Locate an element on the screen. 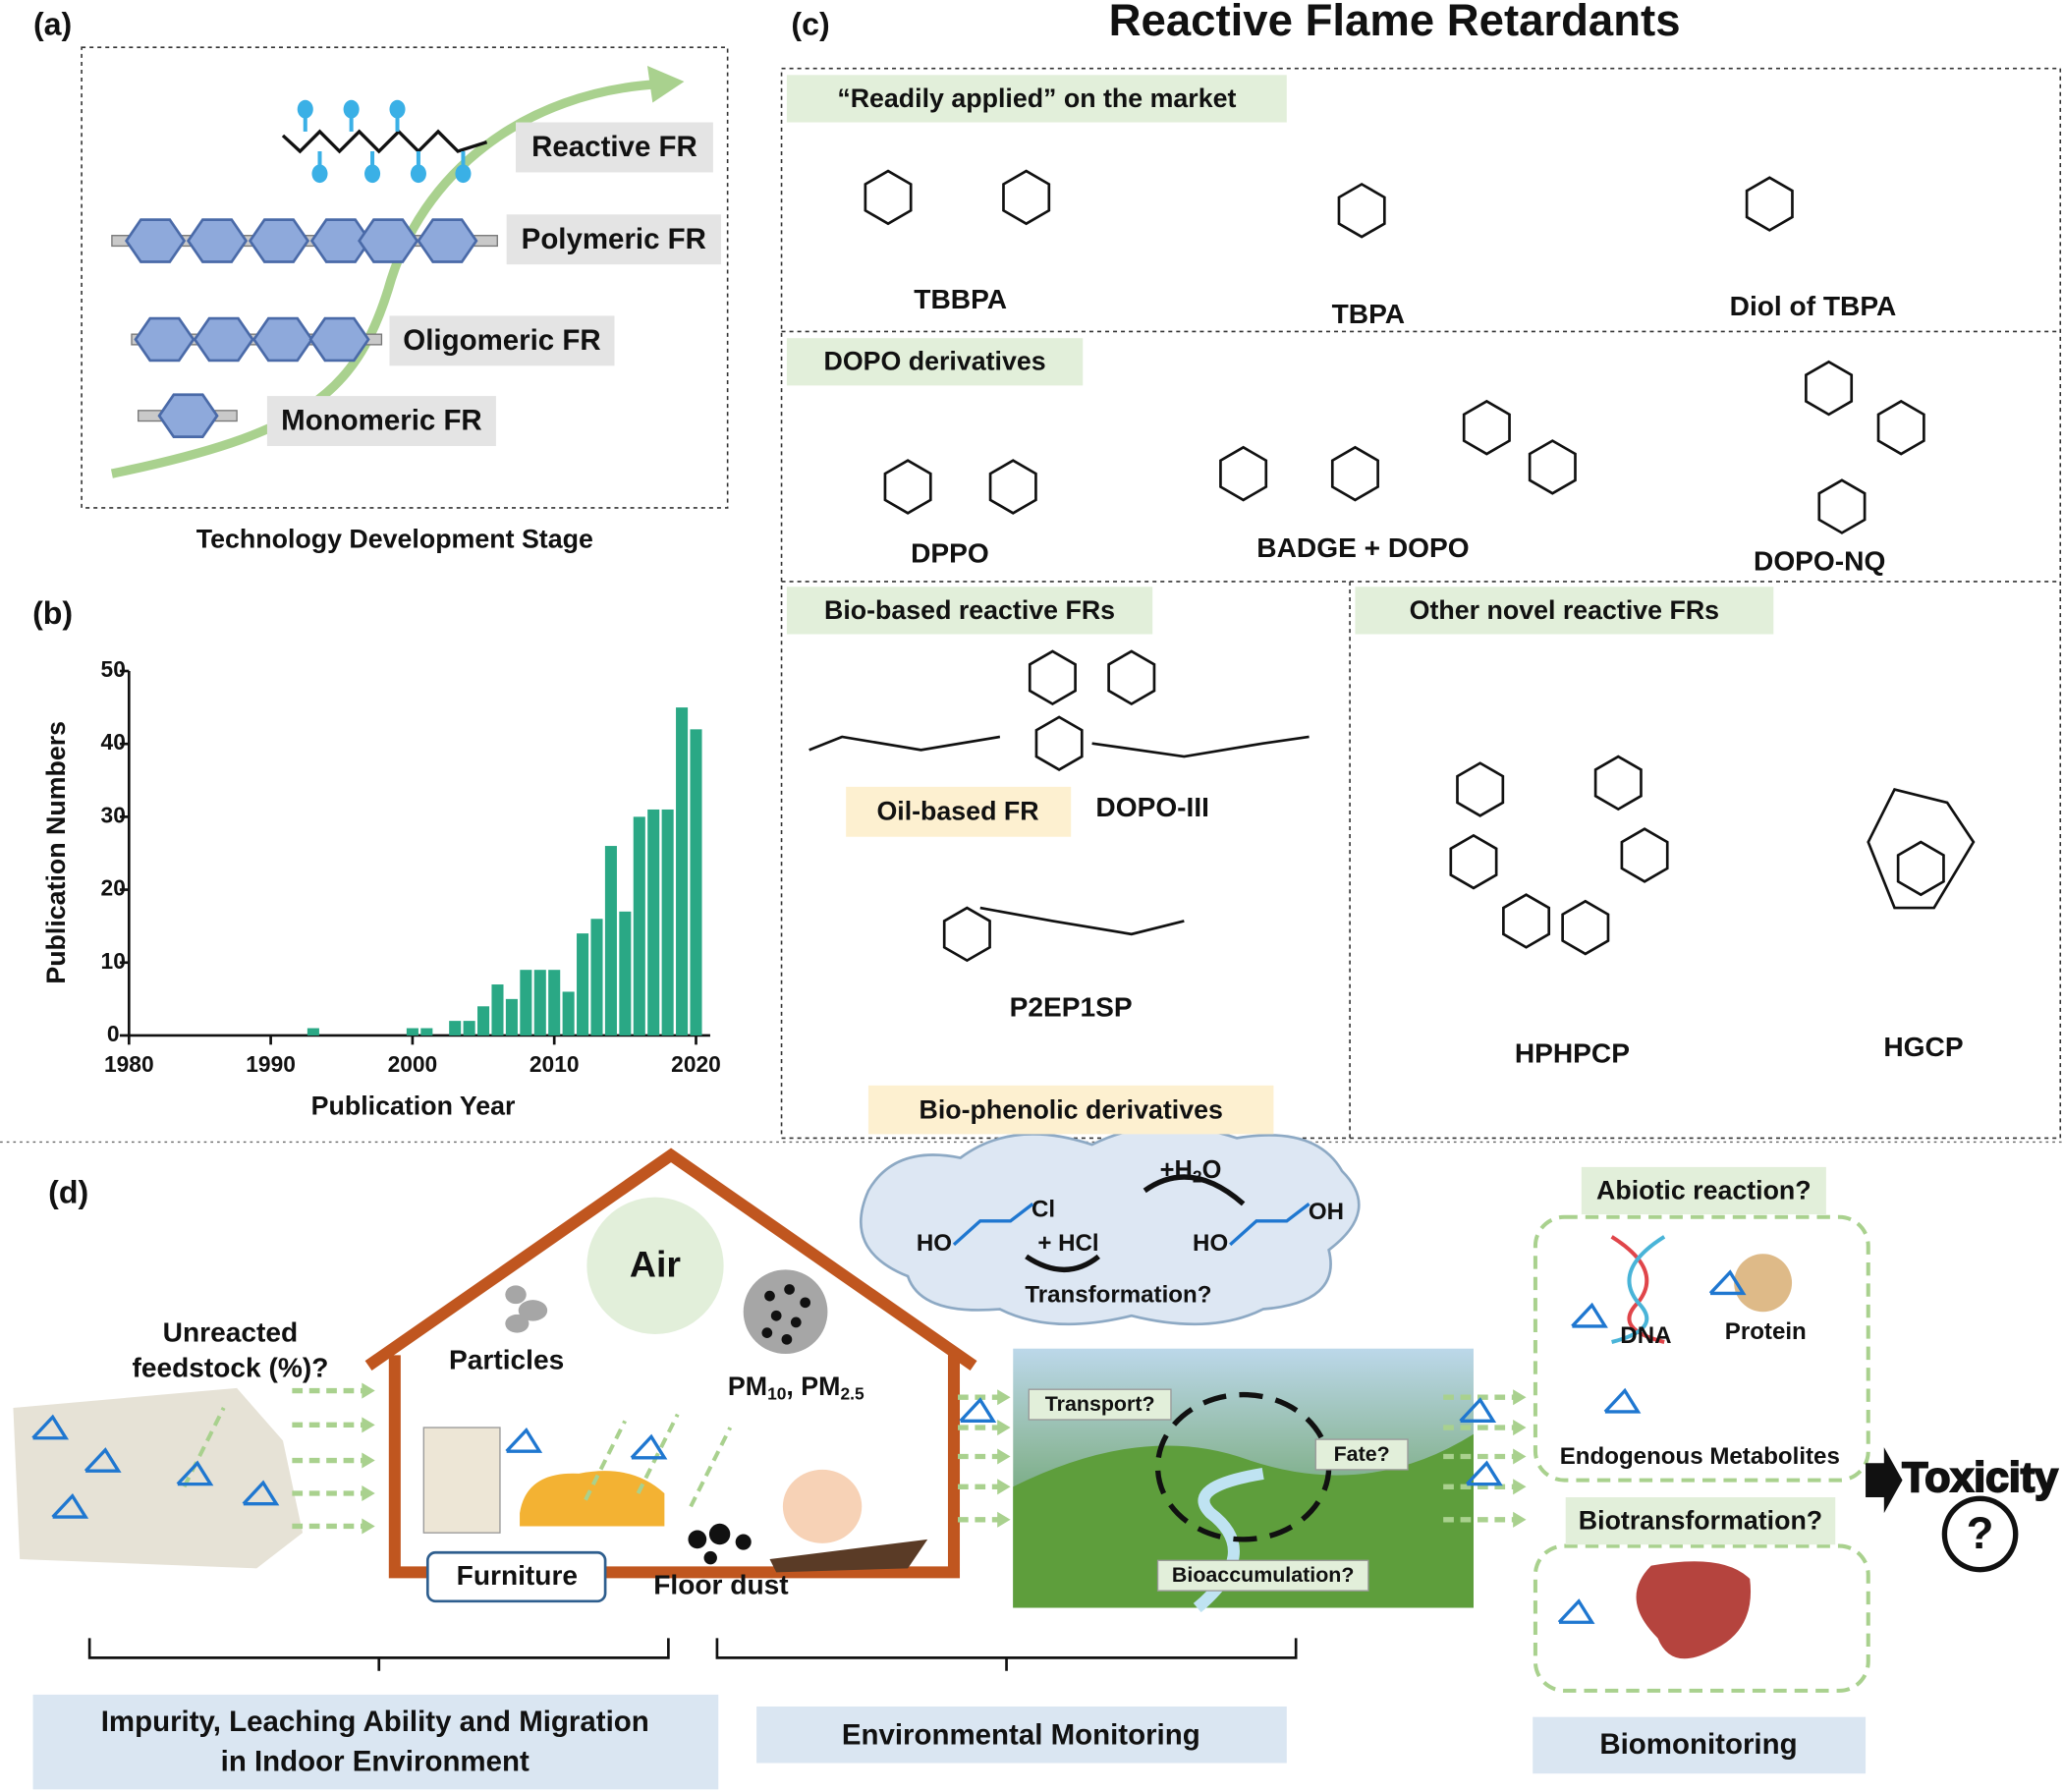 The image size is (2063, 1792). compound-name: HGCP is located at coordinates (1923, 1047).